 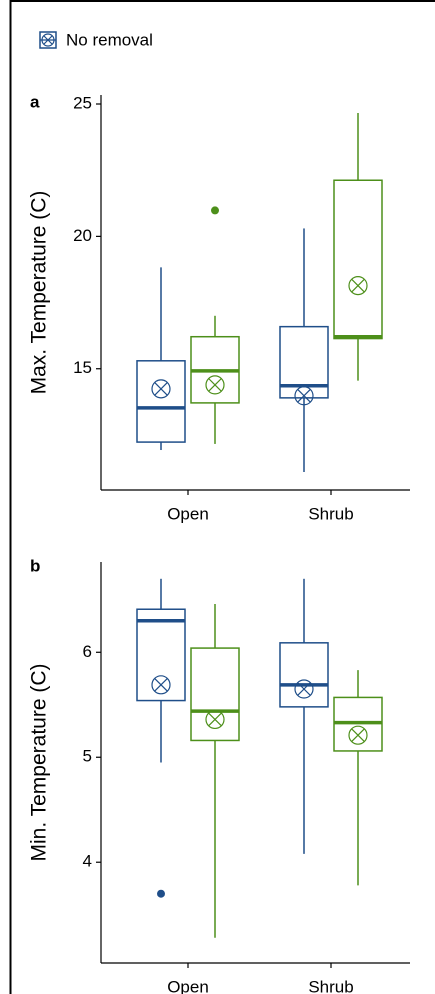 What do you see at coordinates (82, 367) in the screenshot?
I see `y-tick-label: 15` at bounding box center [82, 367].